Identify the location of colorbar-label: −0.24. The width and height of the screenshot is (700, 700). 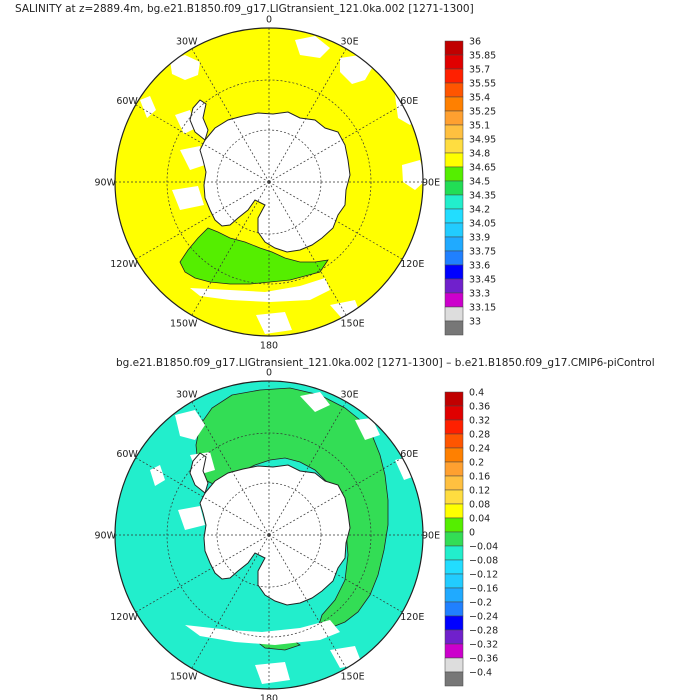
(483, 617).